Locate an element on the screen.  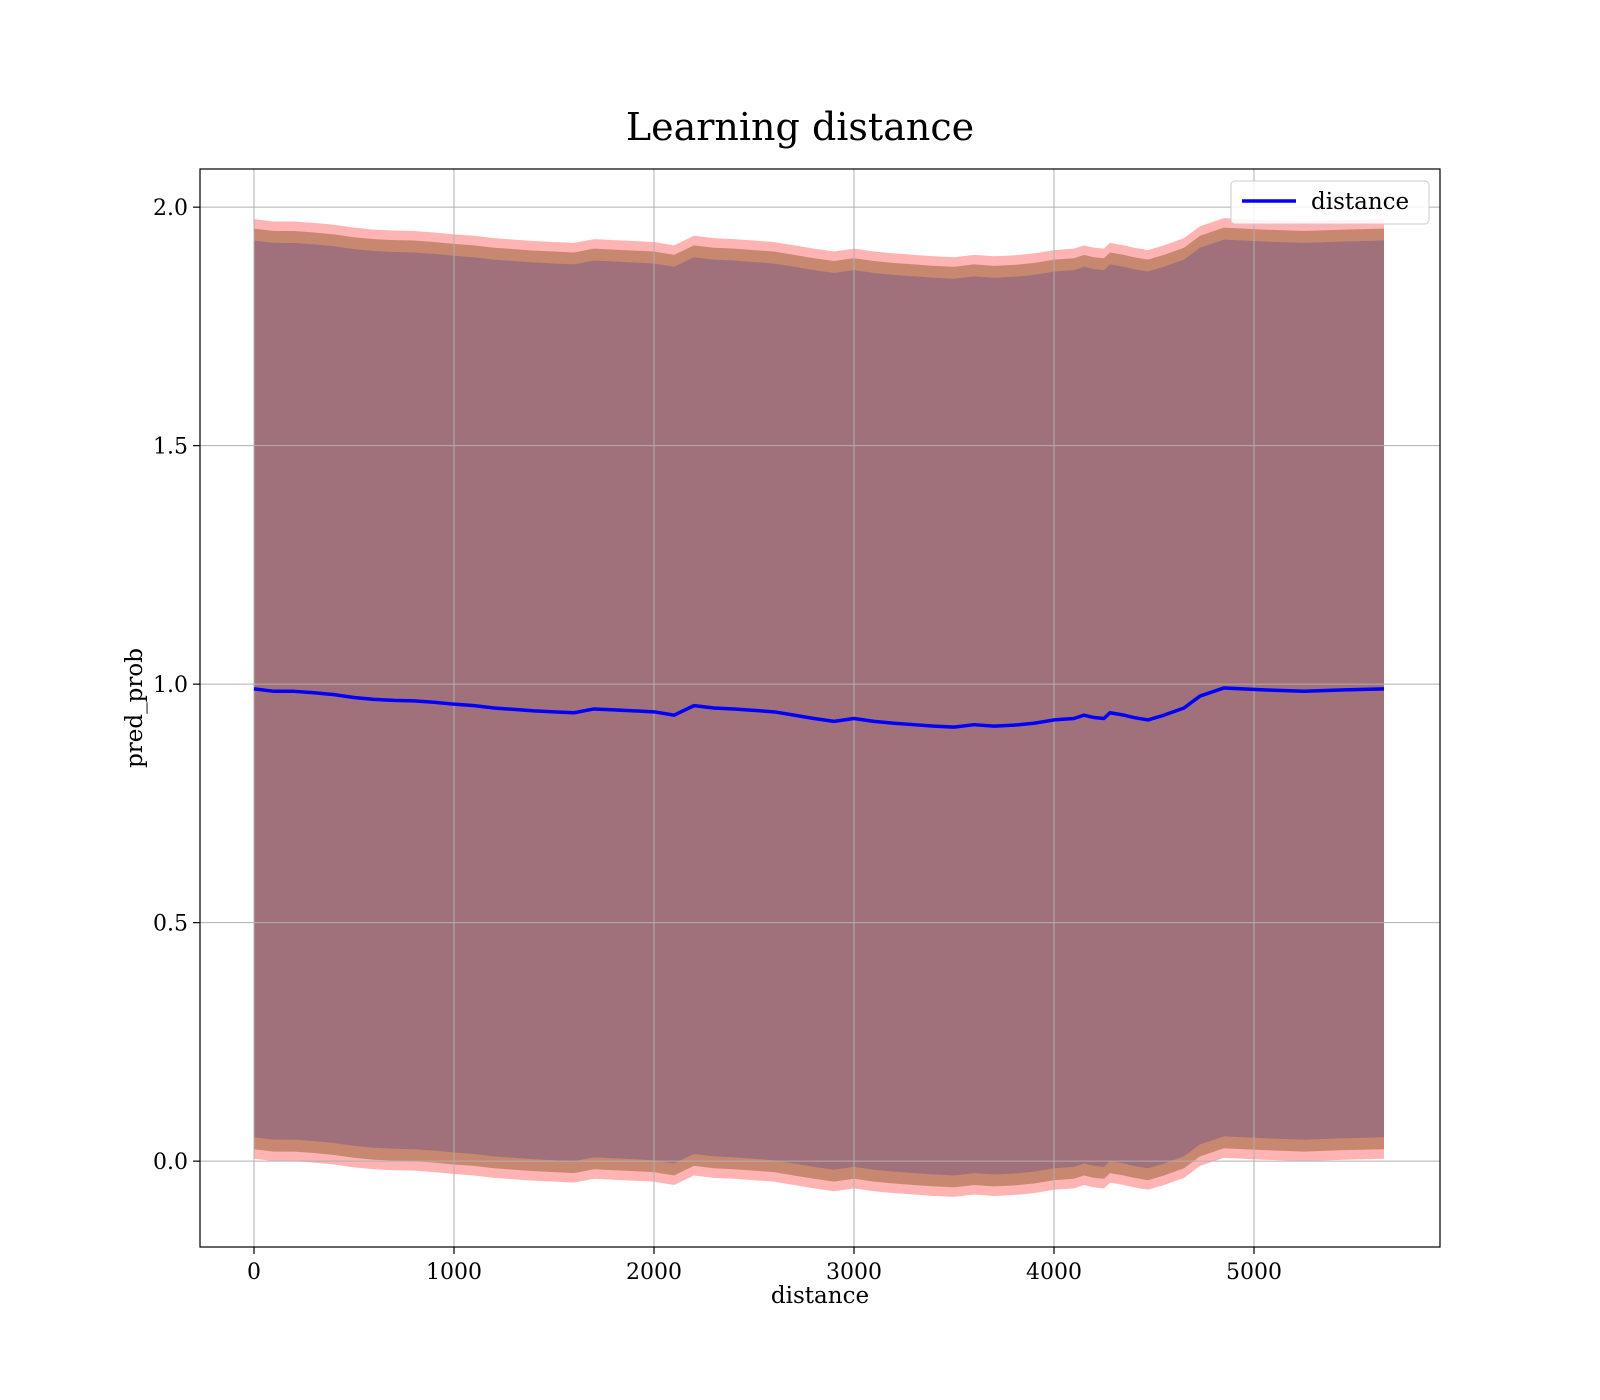
x-axis-ticks: 0 1000 2000 3000 4000 5000 is located at coordinates (764, 1266).